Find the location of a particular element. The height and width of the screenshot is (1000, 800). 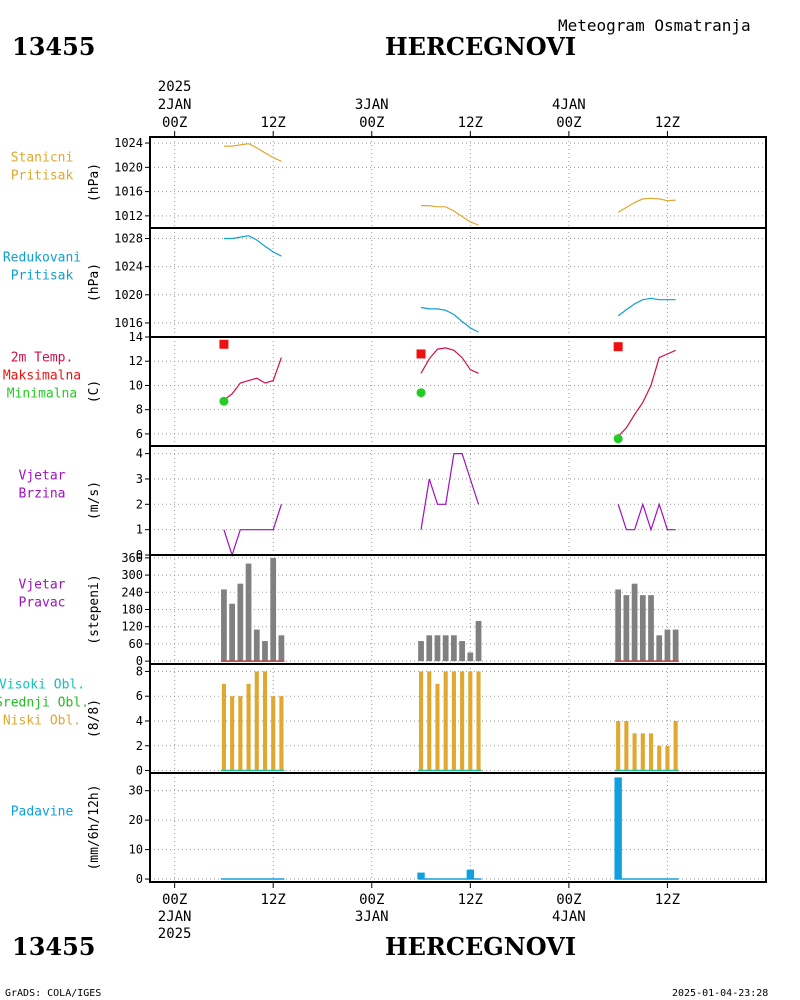

y-axis-label: (C) is located at coordinates (94, 391).